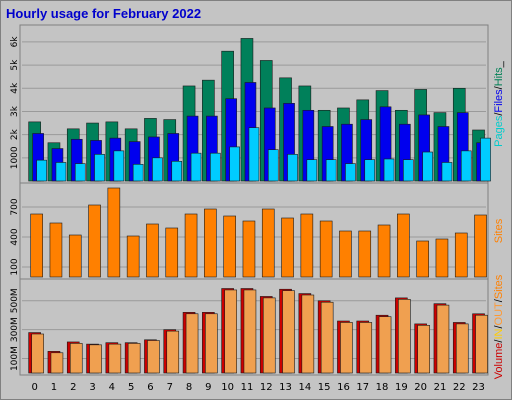 Image resolution: width=512 pixels, height=400 pixels. What do you see at coordinates (131, 387) in the screenshot?
I see `x-tick-label: 5` at bounding box center [131, 387].